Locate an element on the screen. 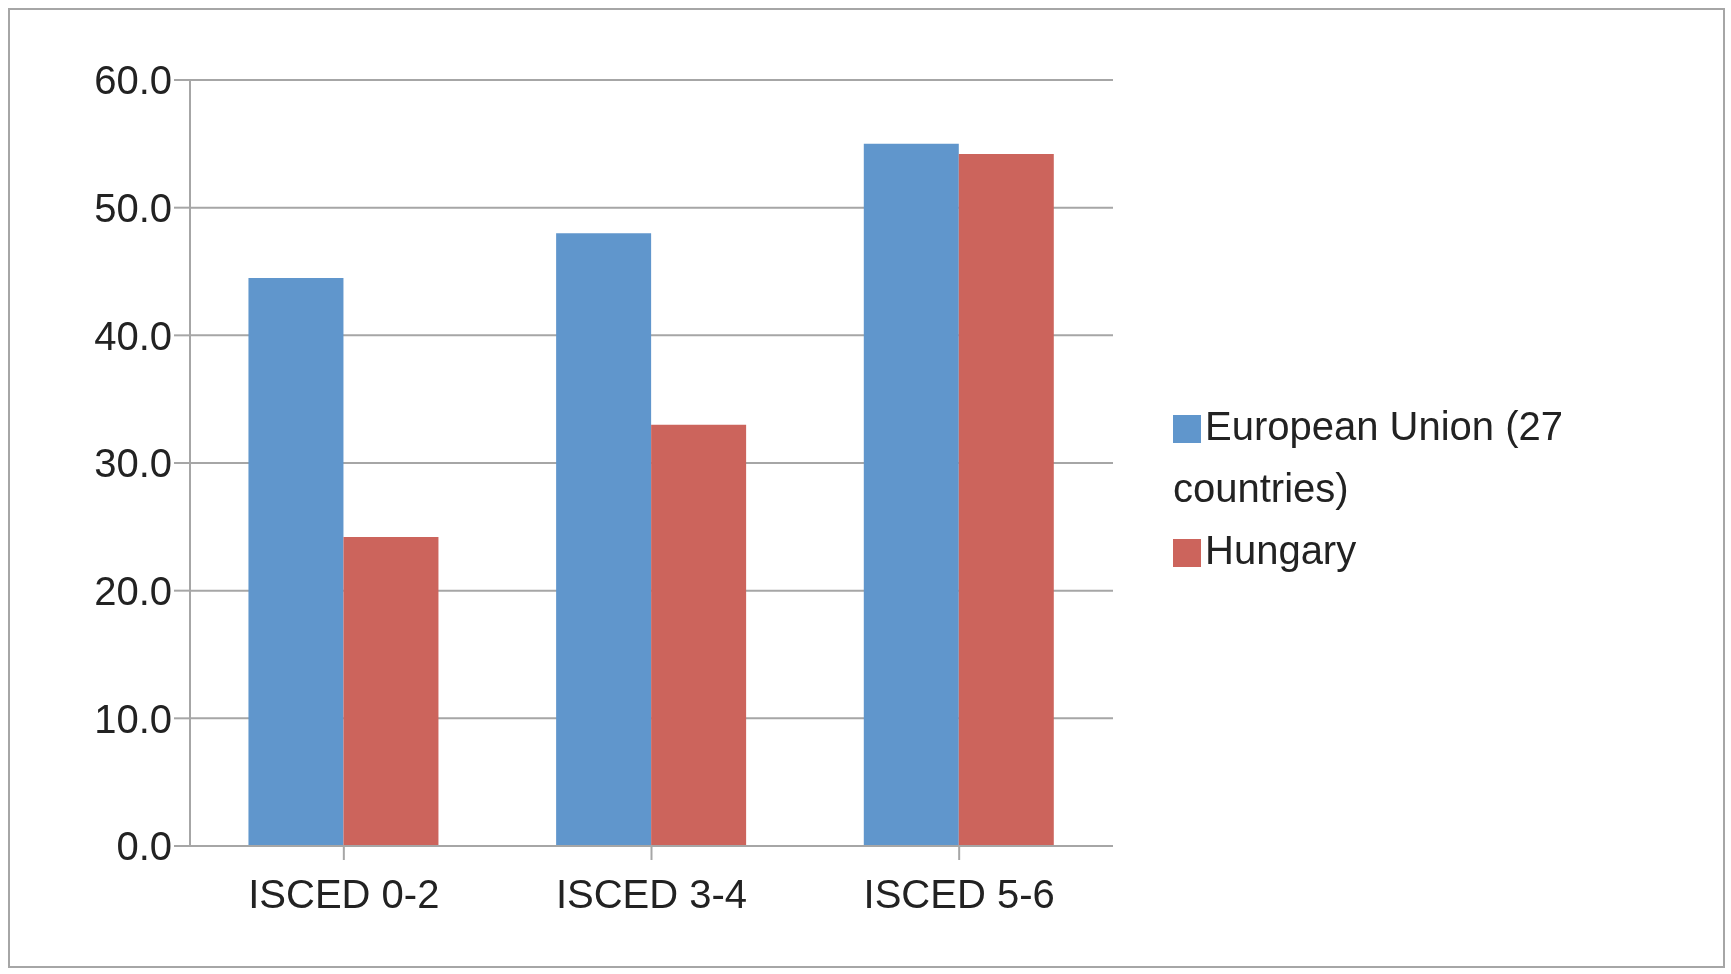 This screenshot has height=974, width=1731. legend-label: European Union (27 countries) is located at coordinates (1368, 457).